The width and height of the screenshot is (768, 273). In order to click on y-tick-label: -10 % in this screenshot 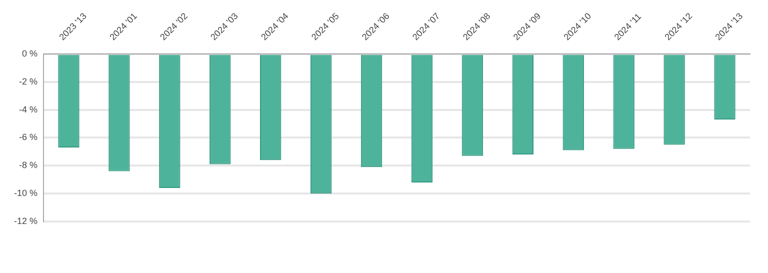, I will do `click(26, 193)`.